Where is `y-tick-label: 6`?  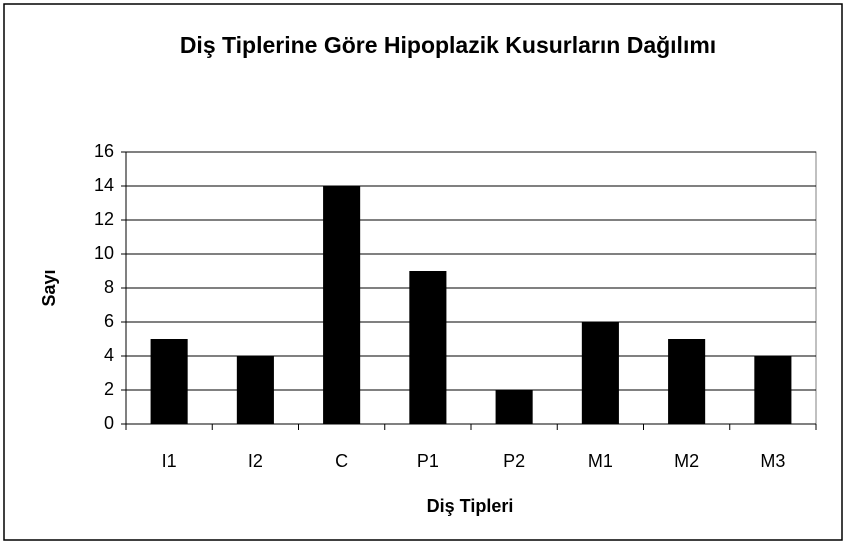
y-tick-label: 6 is located at coordinates (109, 321).